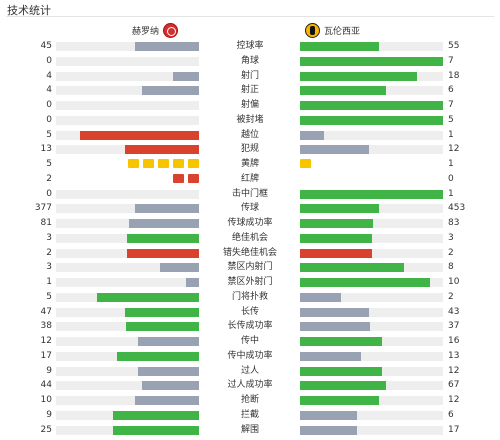  I want to click on stat-label: 错失绝佳机会, so click(249, 252).